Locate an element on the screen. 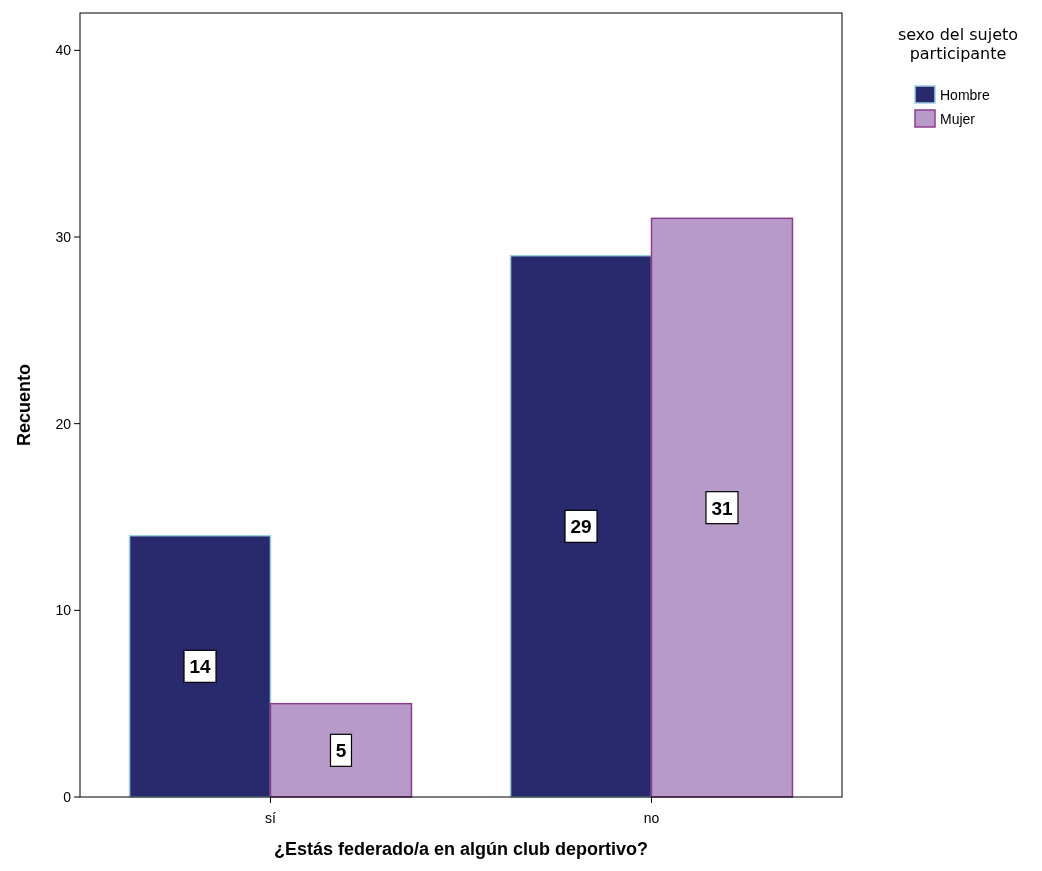  data-label: 5 is located at coordinates (341, 751).